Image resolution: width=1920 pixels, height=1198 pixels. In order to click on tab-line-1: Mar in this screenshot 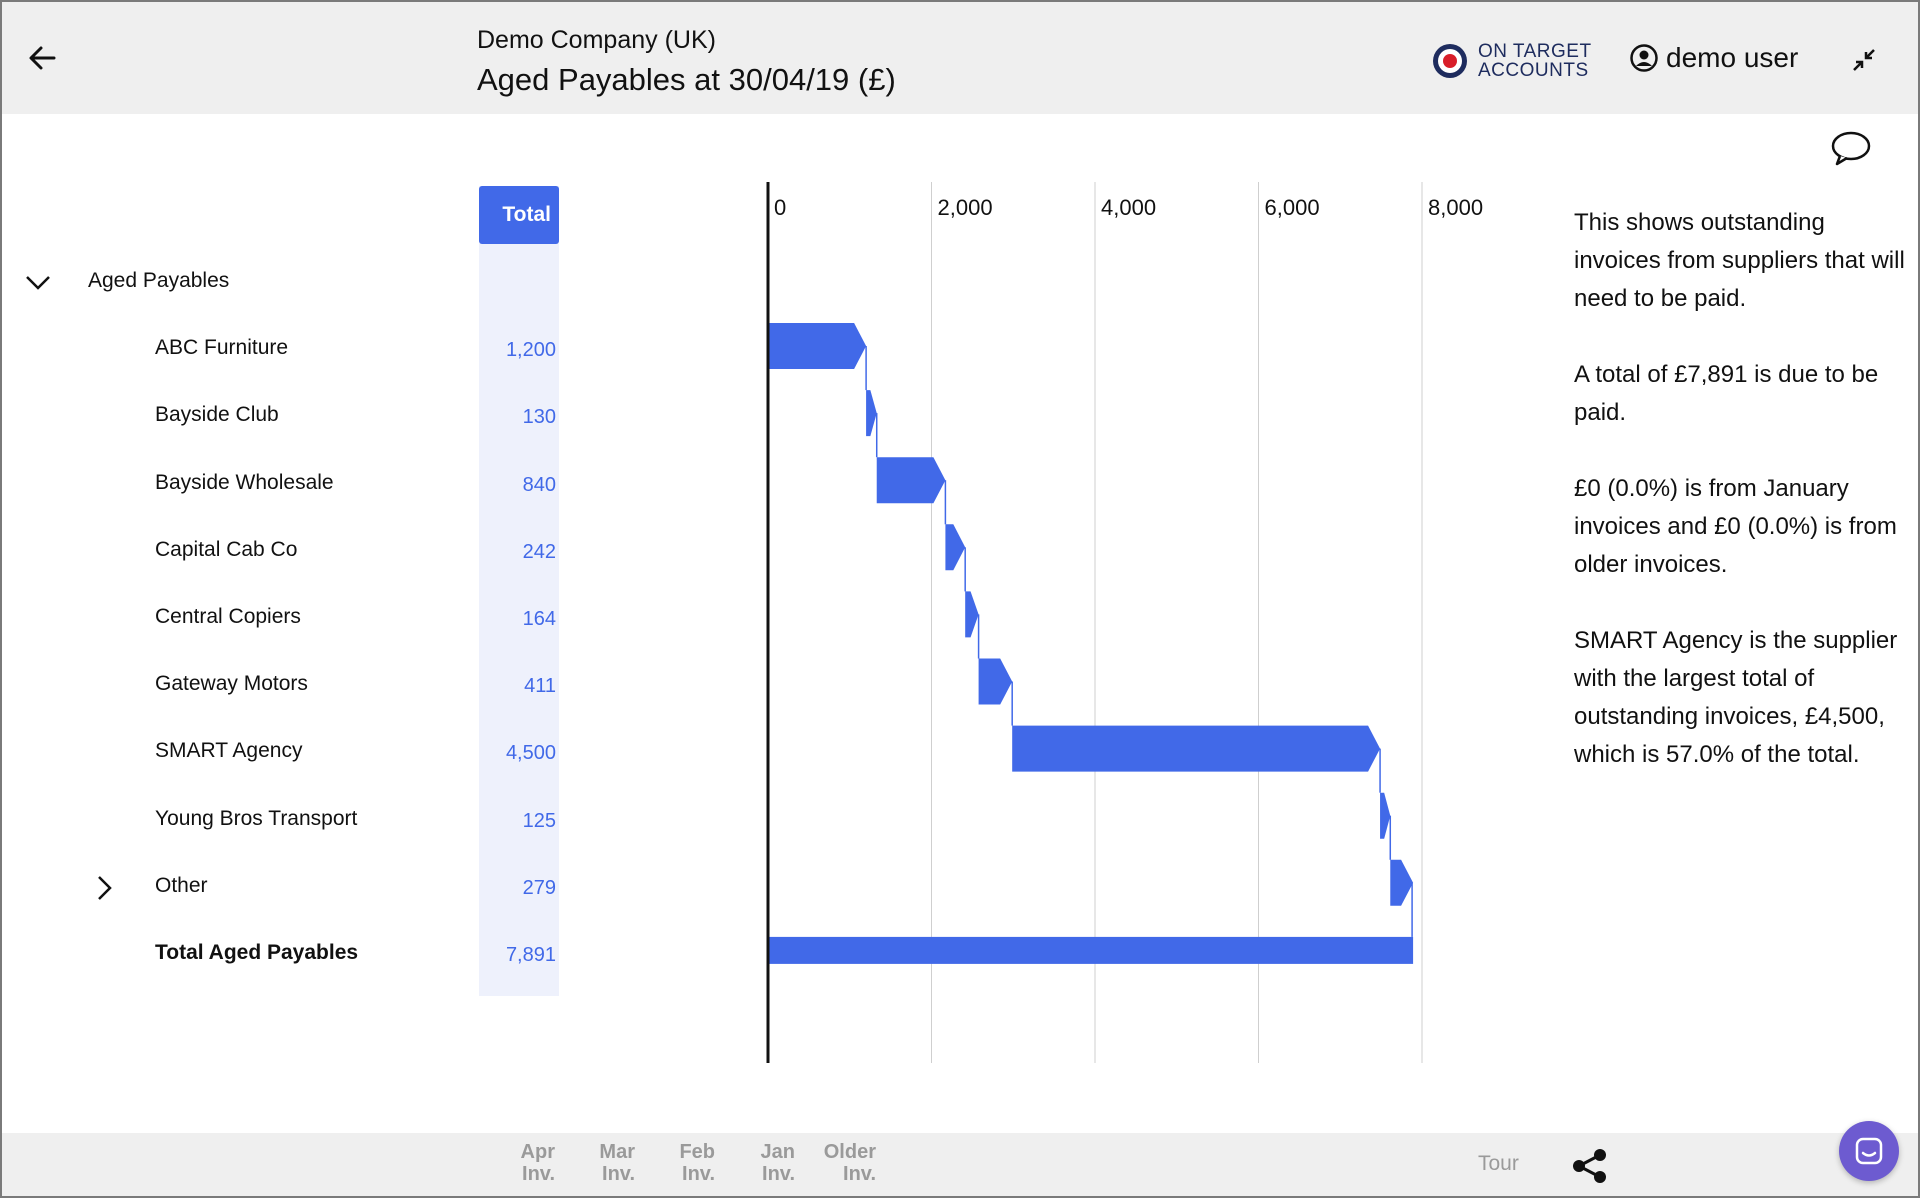, I will do `click(617, 1152)`.